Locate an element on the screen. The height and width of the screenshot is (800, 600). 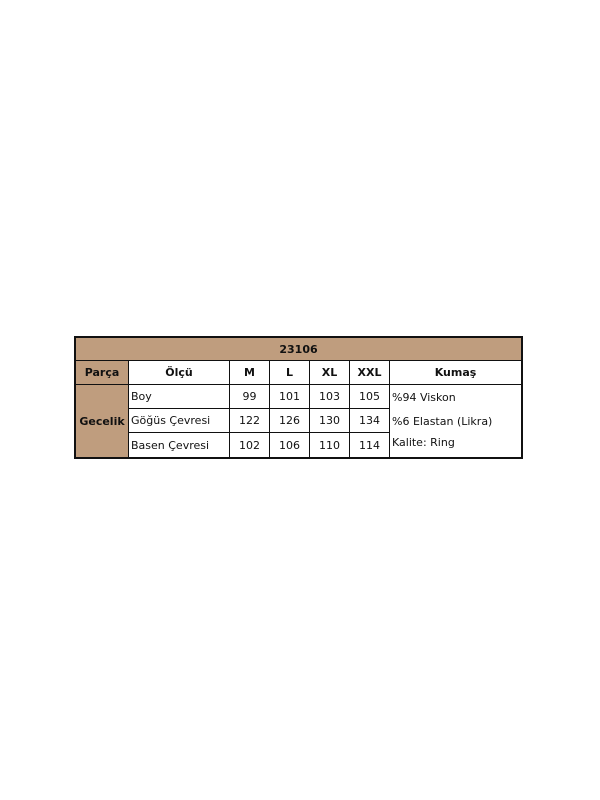
value-cell: 102 is located at coordinates (250, 445).